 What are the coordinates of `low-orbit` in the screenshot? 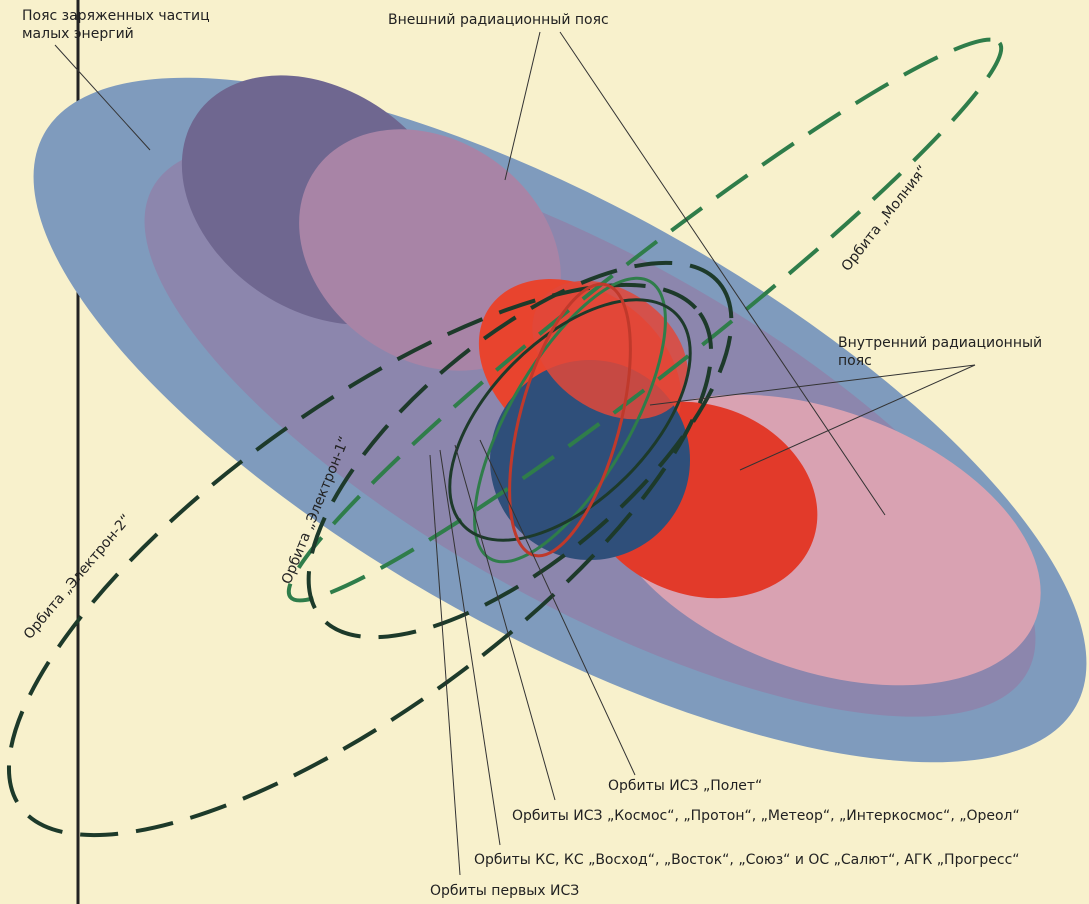 It's located at (570, 420).